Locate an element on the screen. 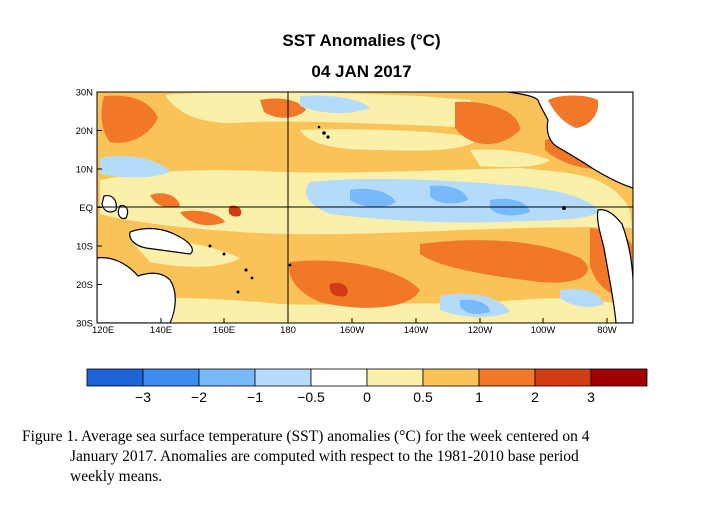 This screenshot has height=513, width=723. lat-label: 20N is located at coordinates (85, 131).